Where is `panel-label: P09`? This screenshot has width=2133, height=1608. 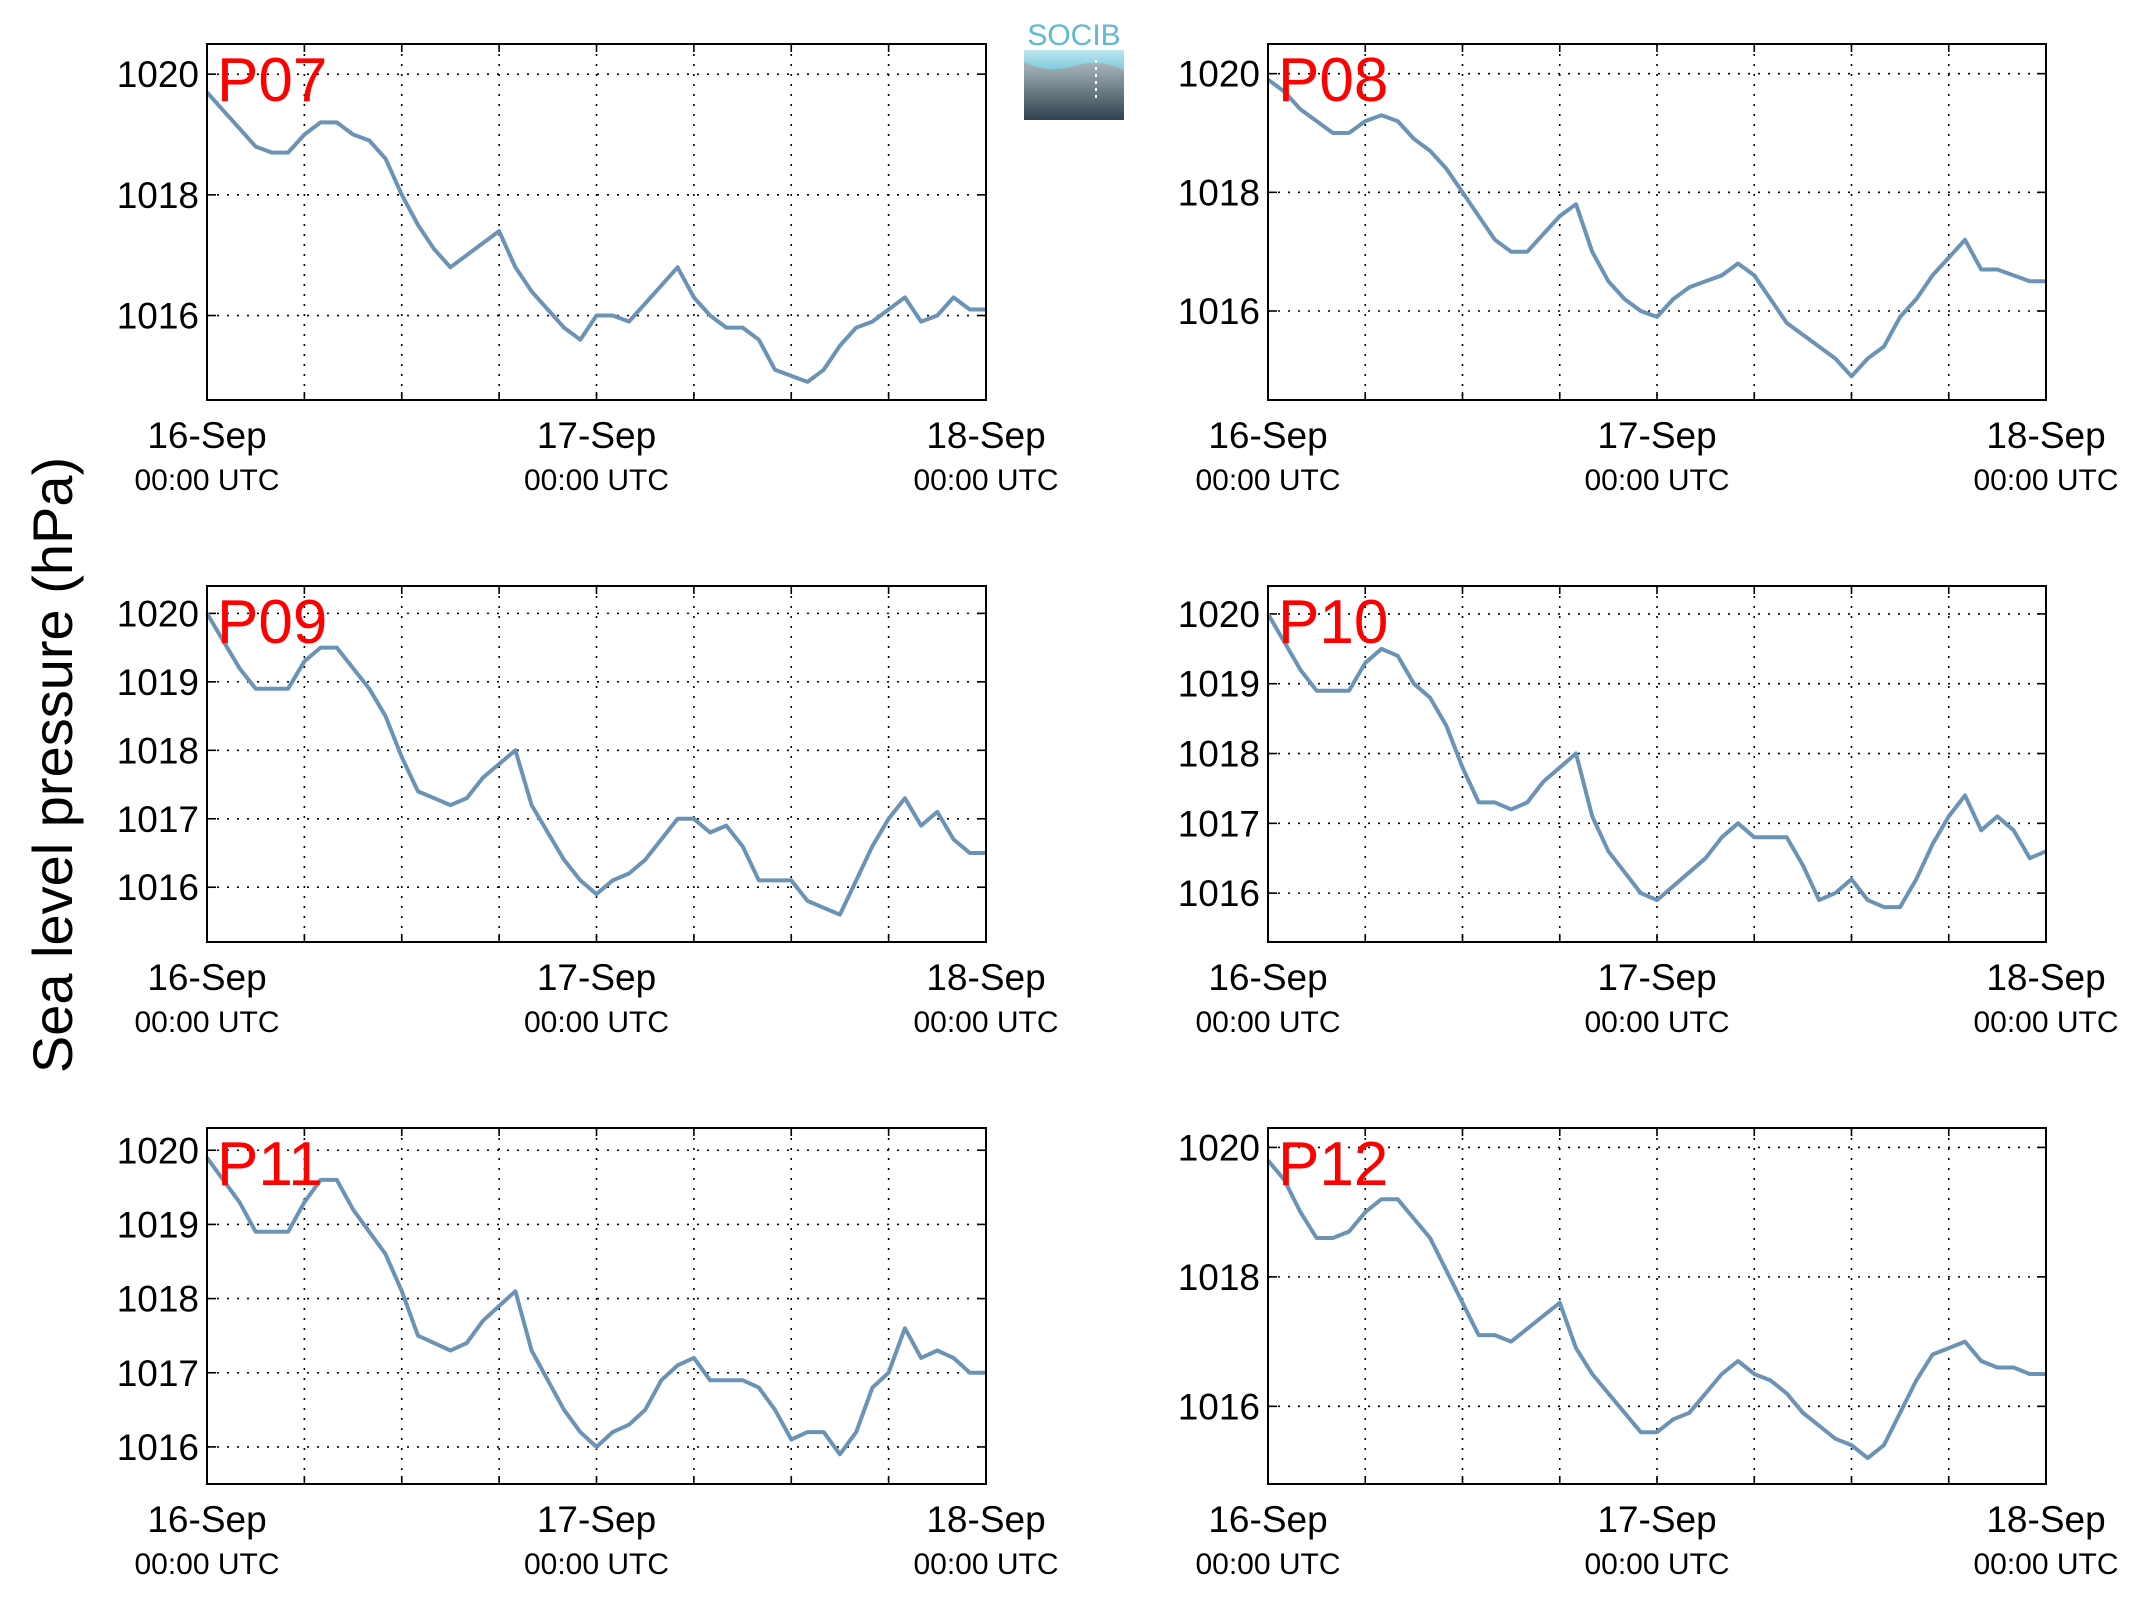
panel-label: P09 is located at coordinates (272, 622).